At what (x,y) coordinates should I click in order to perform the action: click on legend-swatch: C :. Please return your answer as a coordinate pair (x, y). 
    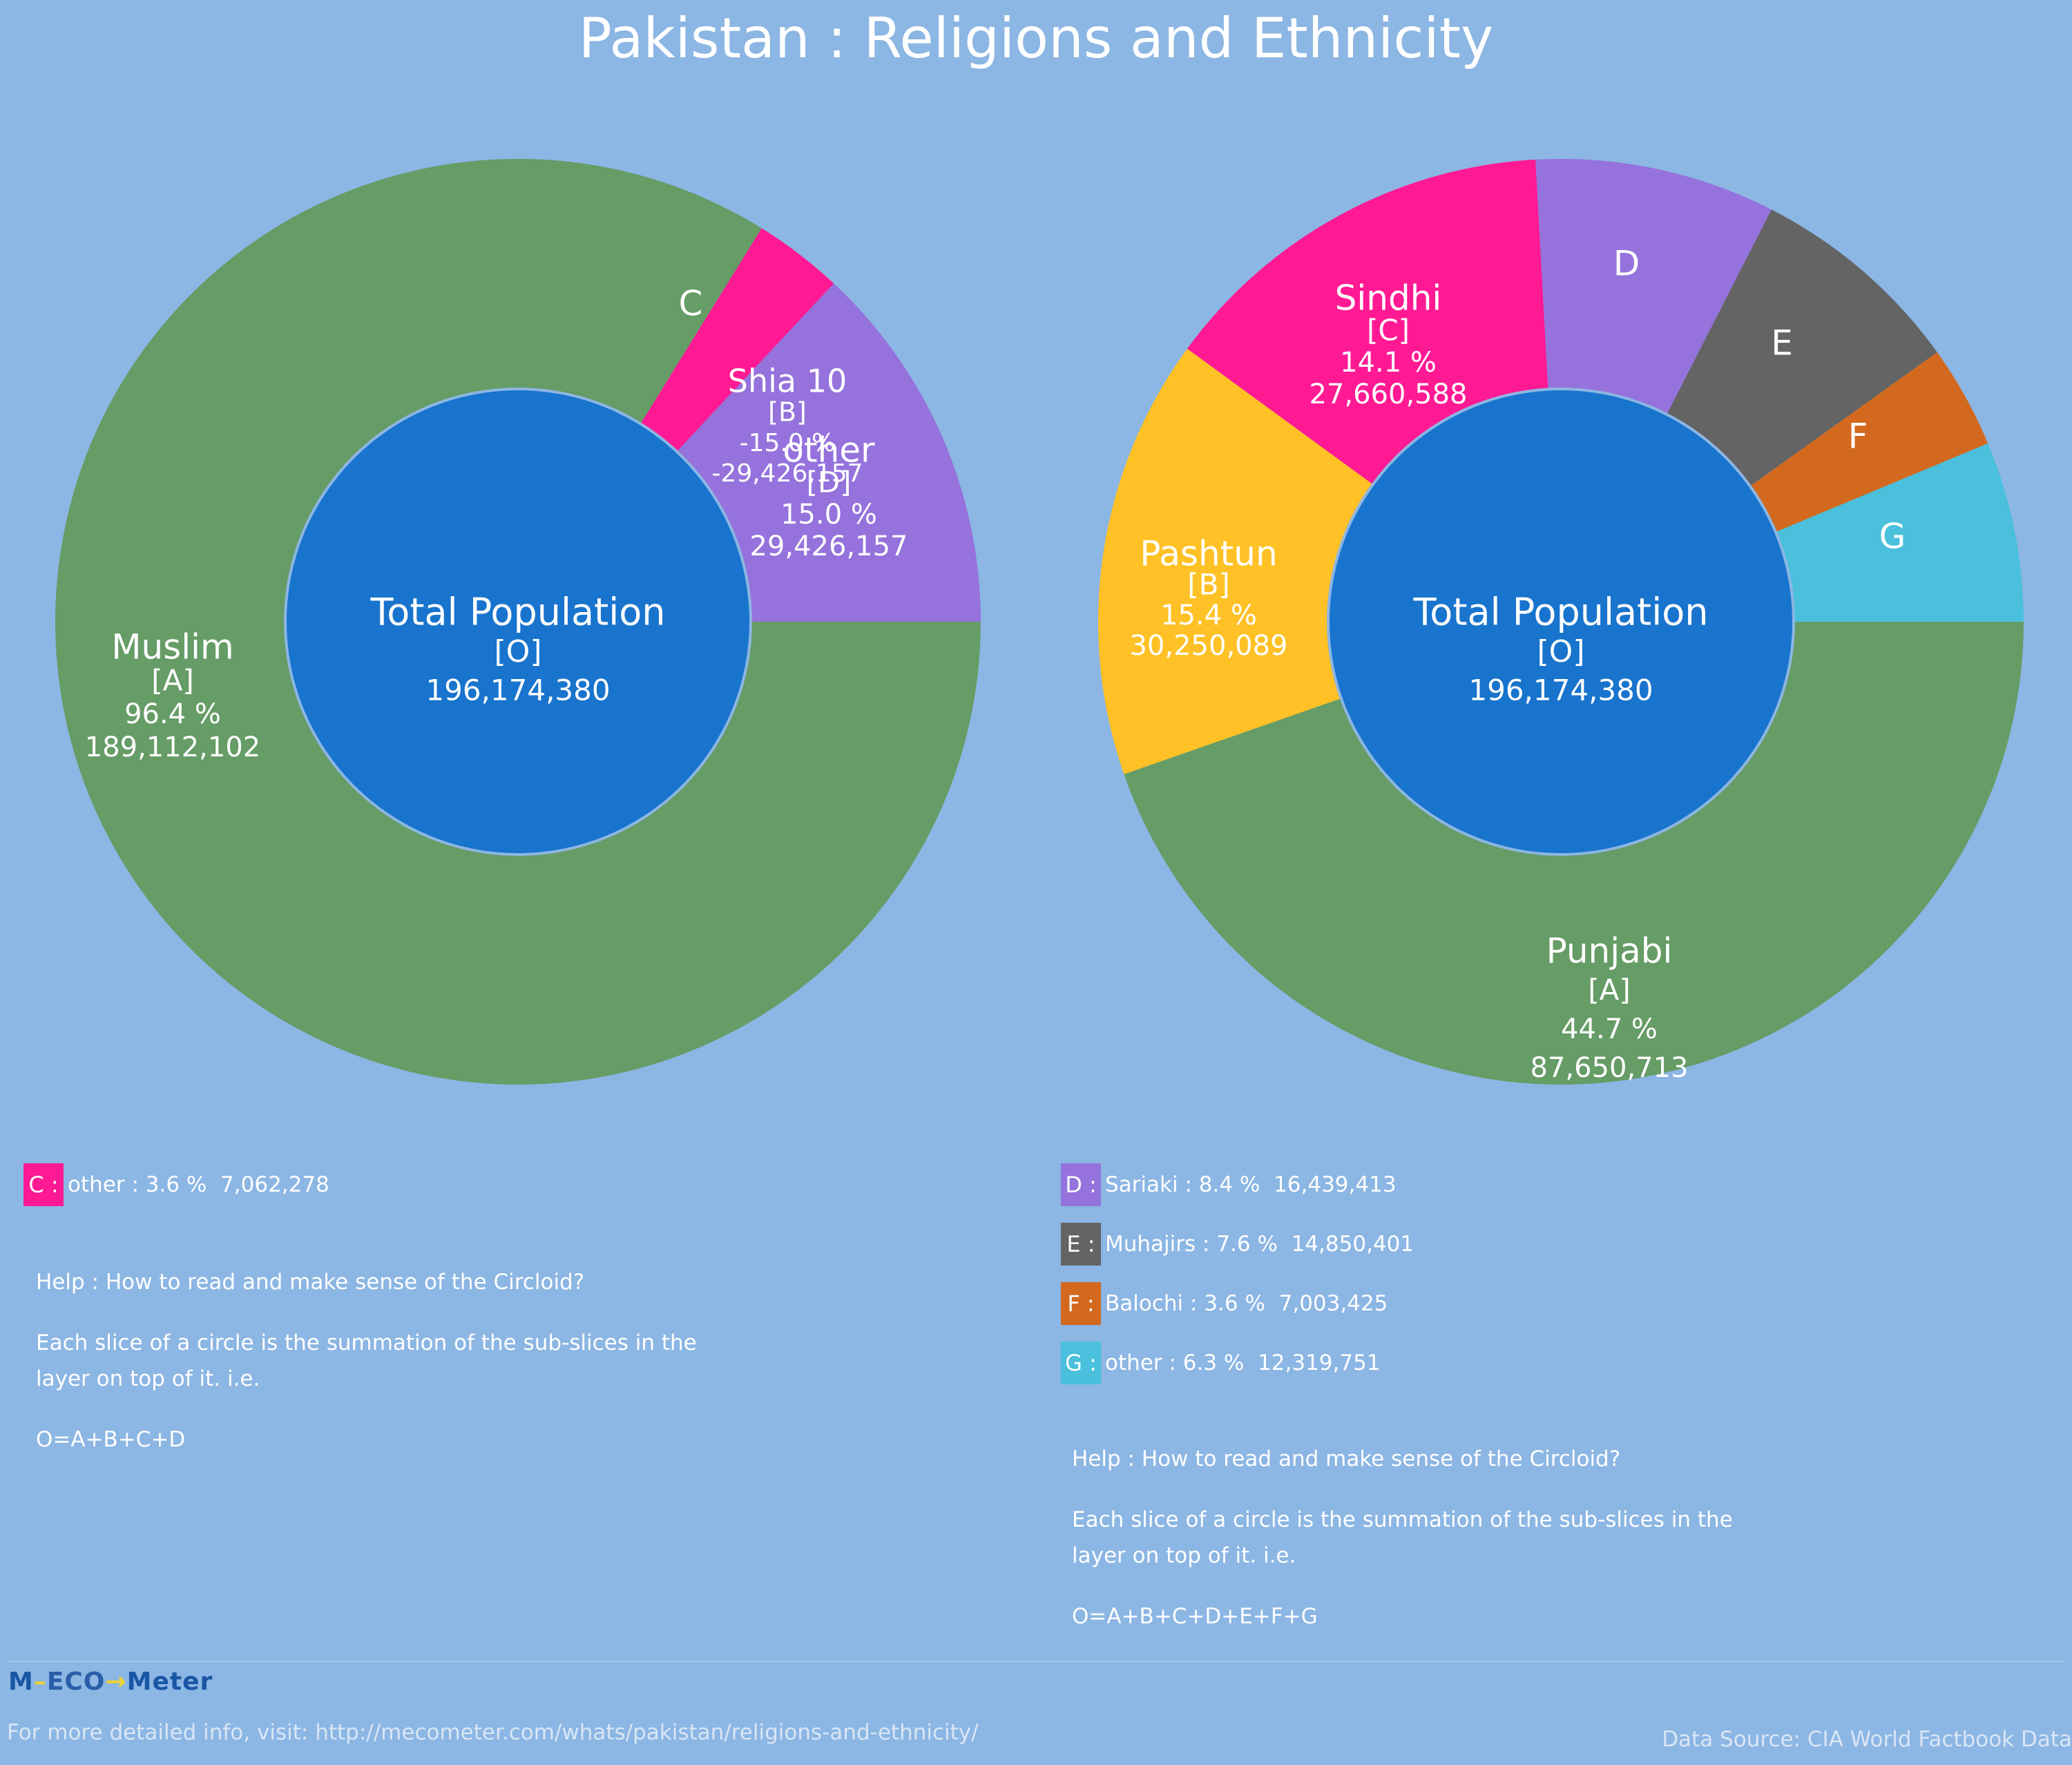
    Looking at the image, I should click on (43, 1184).